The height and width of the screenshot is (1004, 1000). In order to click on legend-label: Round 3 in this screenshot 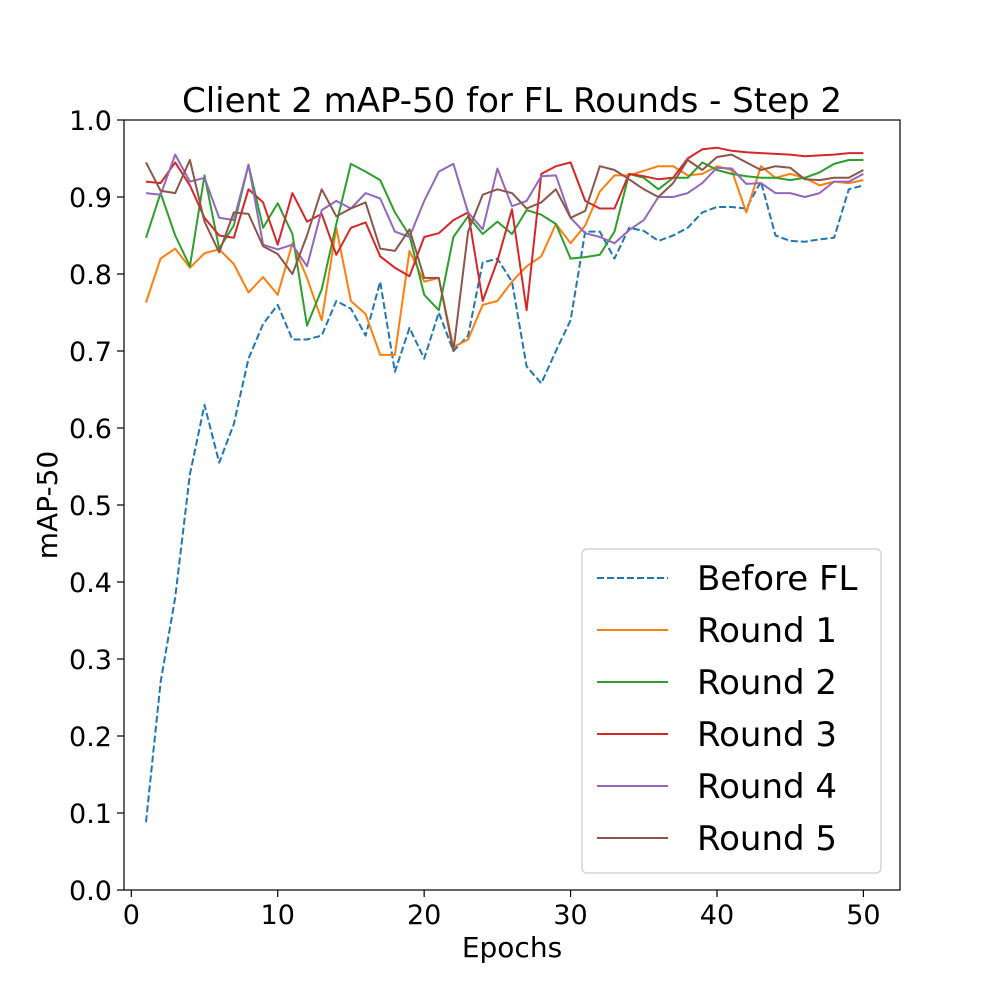, I will do `click(767, 735)`.